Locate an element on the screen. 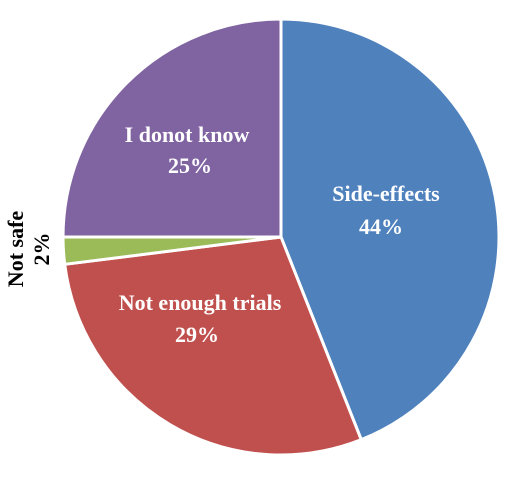  slice-value-not-safe: 2% is located at coordinates (41, 249).